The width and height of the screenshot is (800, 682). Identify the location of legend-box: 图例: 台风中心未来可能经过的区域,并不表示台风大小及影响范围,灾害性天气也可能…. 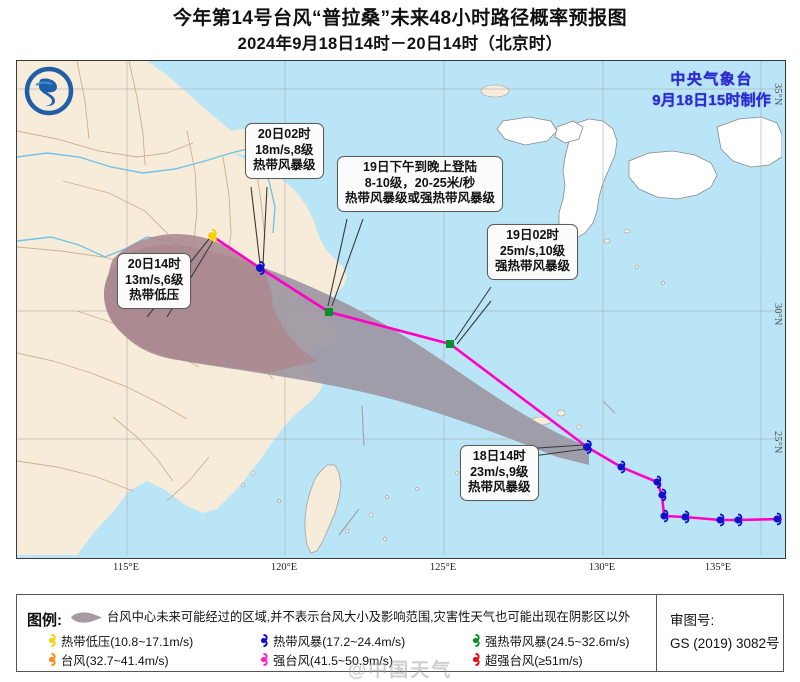
(400, 633).